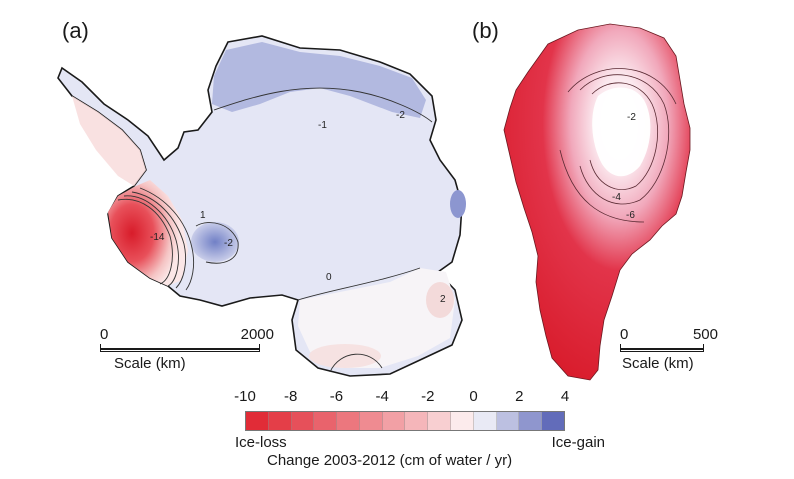  What do you see at coordinates (705, 334) in the screenshot?
I see `scale-b-max: 500` at bounding box center [705, 334].